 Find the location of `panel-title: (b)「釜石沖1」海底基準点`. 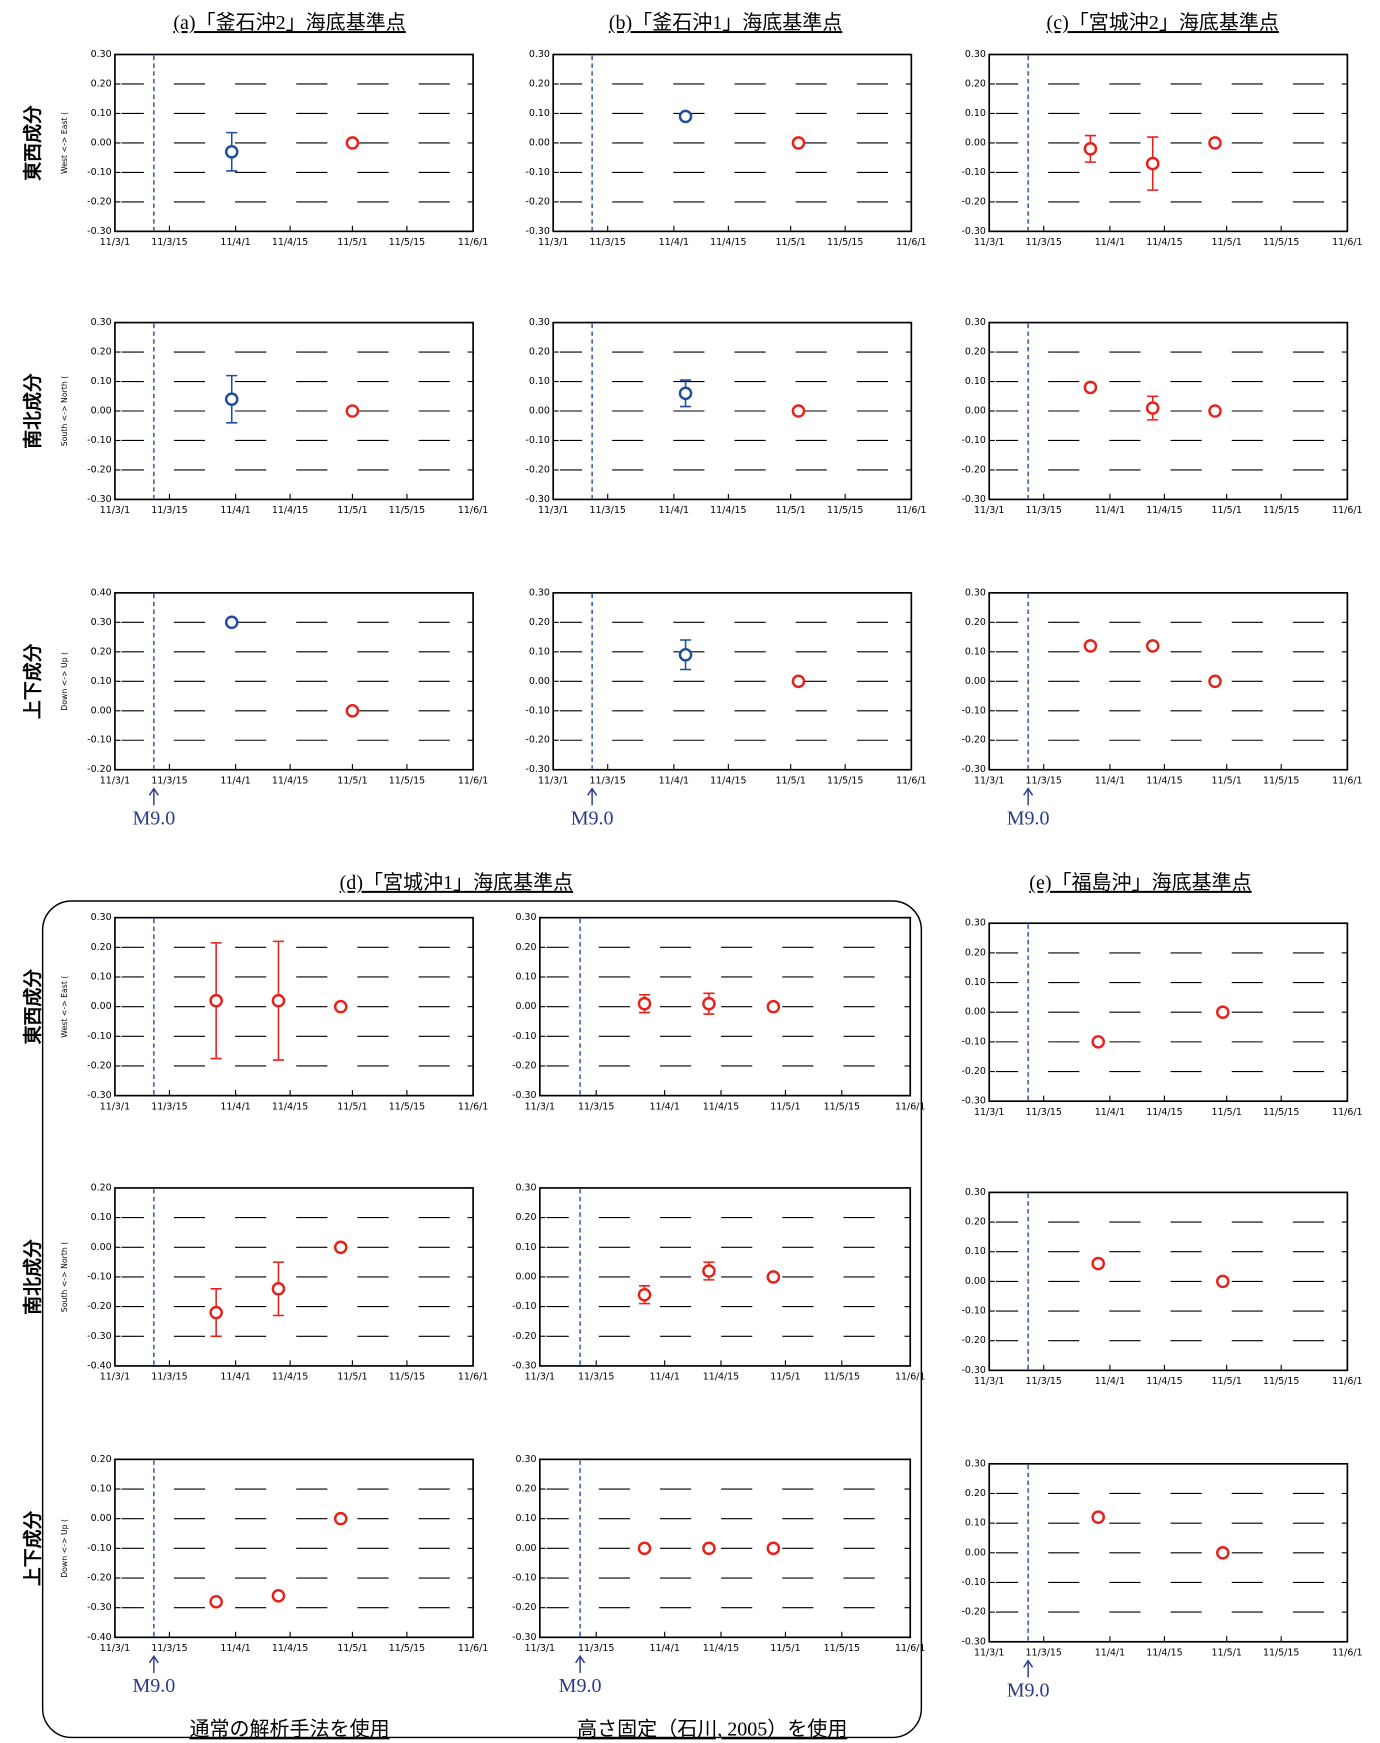

panel-title: (b)「釜石沖1」海底基準点 is located at coordinates (726, 22).